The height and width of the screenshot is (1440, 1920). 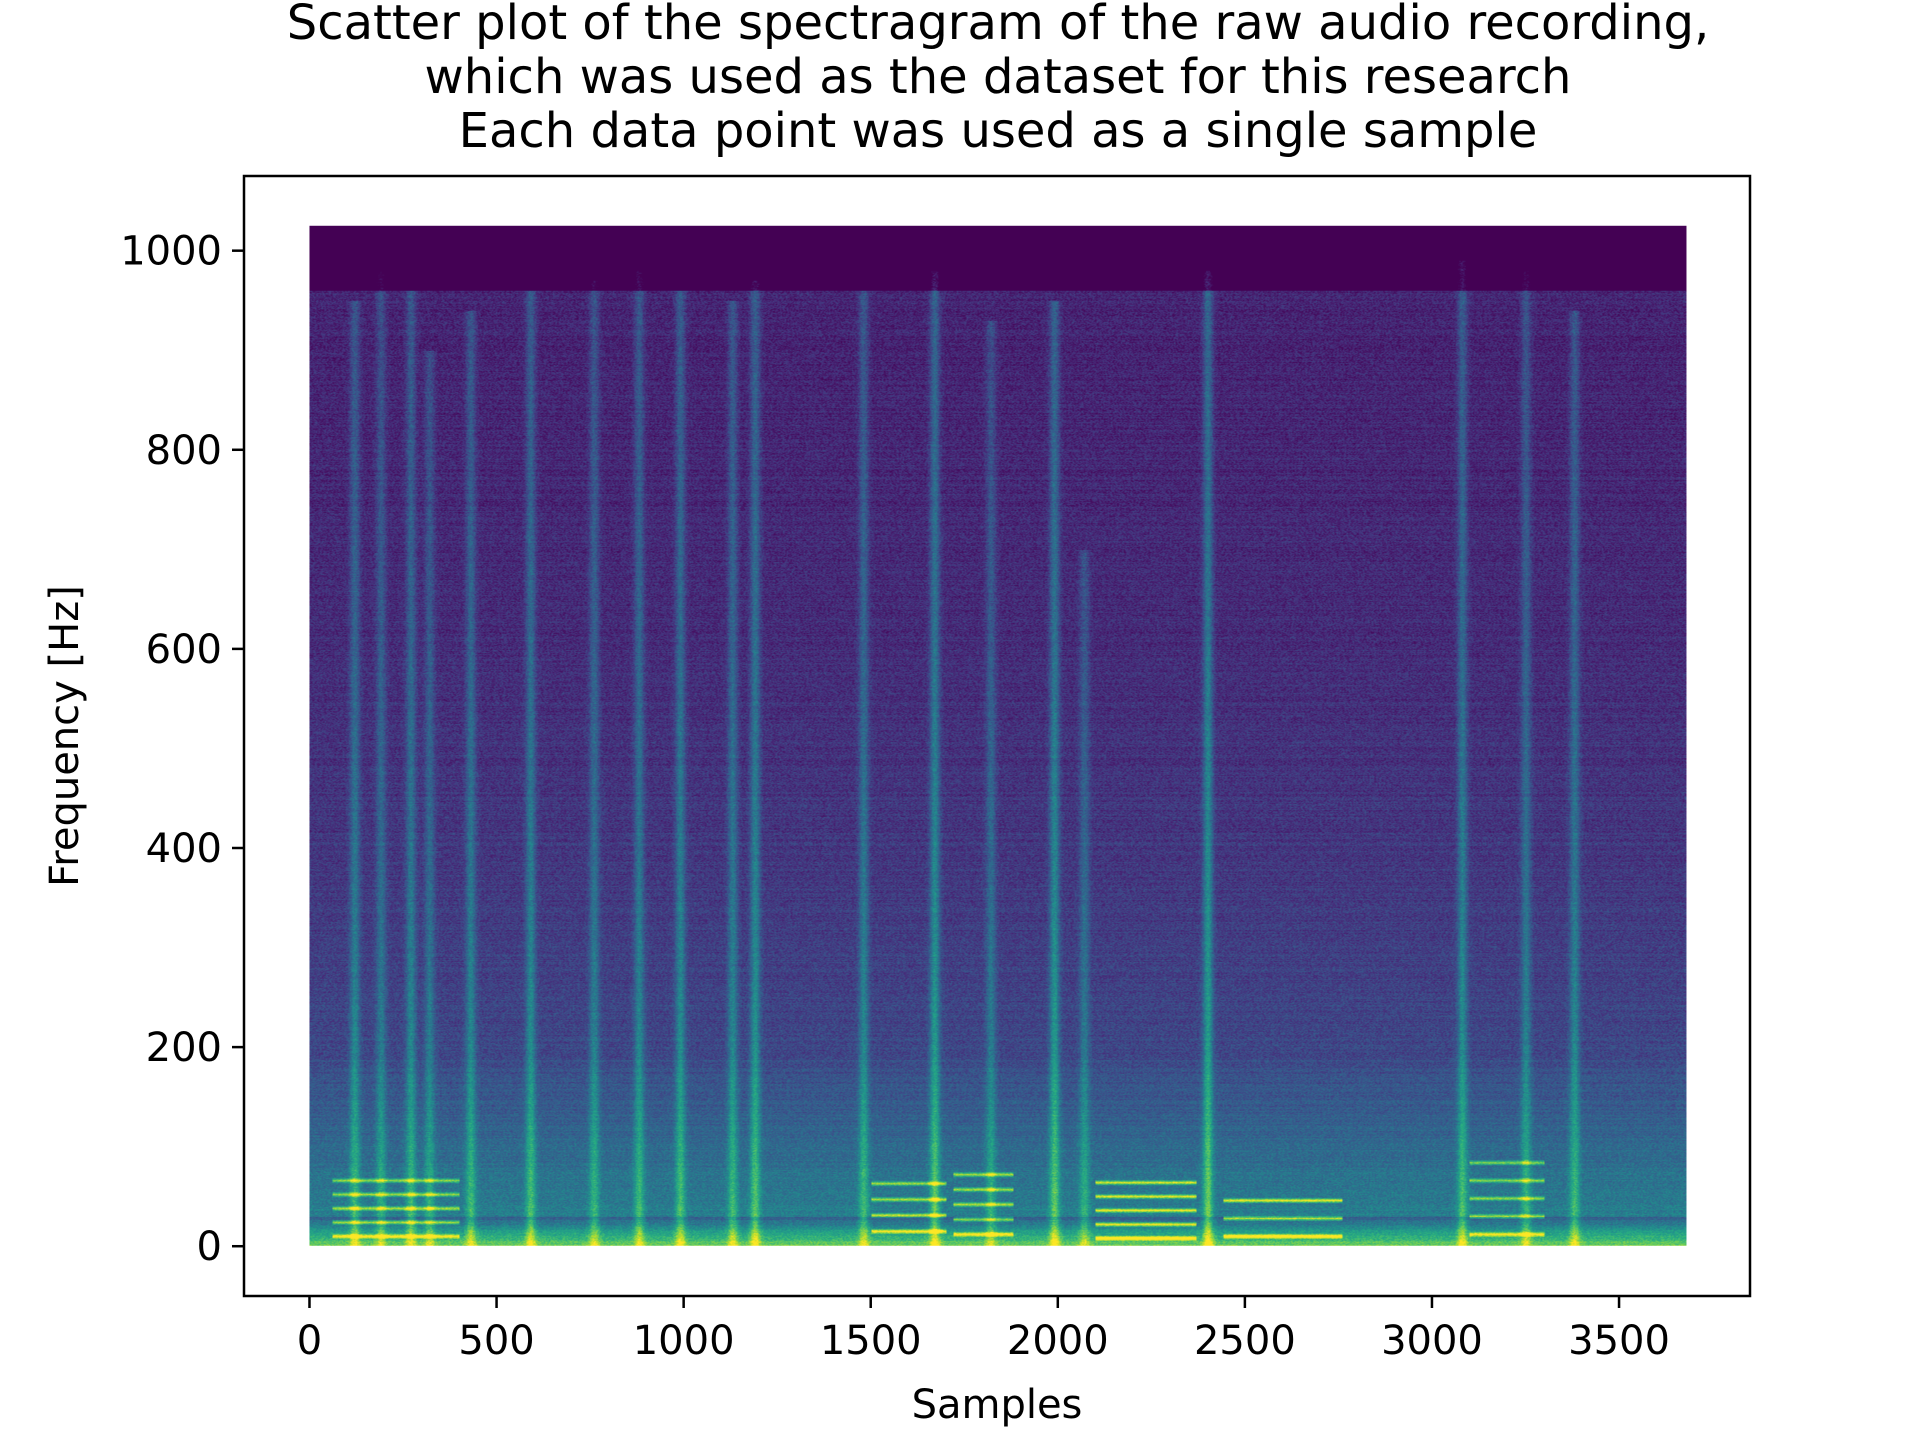 What do you see at coordinates (871, 1341) in the screenshot?
I see `x-tick-label: 1500` at bounding box center [871, 1341].